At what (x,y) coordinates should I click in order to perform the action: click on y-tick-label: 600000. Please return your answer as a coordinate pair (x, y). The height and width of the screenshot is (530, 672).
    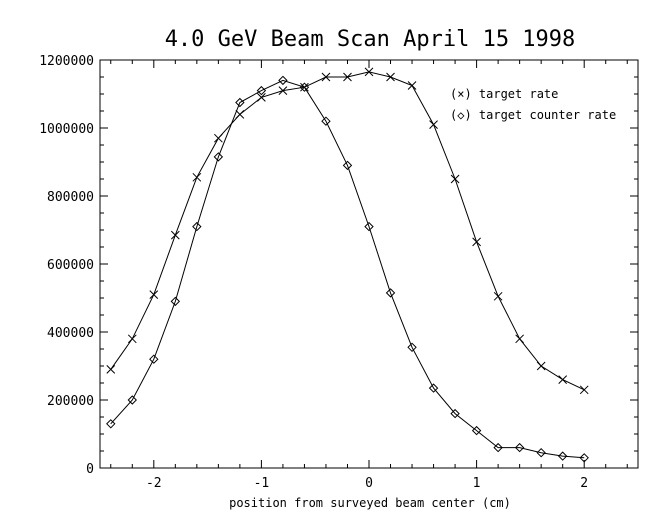
    Looking at the image, I should click on (70, 265).